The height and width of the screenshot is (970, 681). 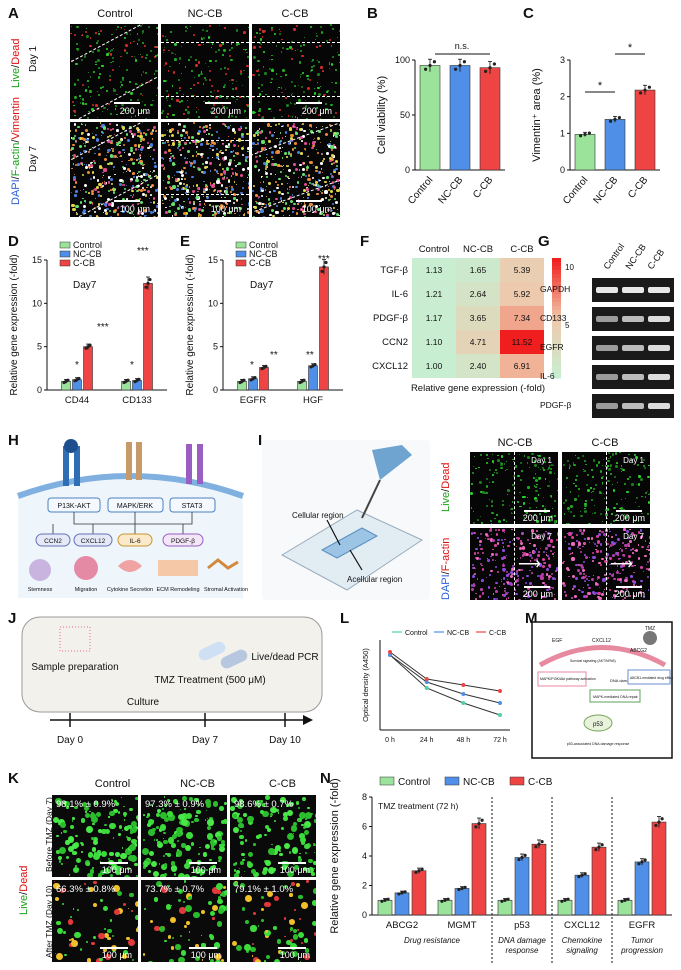 I want to click on panel-letter-j: J, so click(x=12, y=618).